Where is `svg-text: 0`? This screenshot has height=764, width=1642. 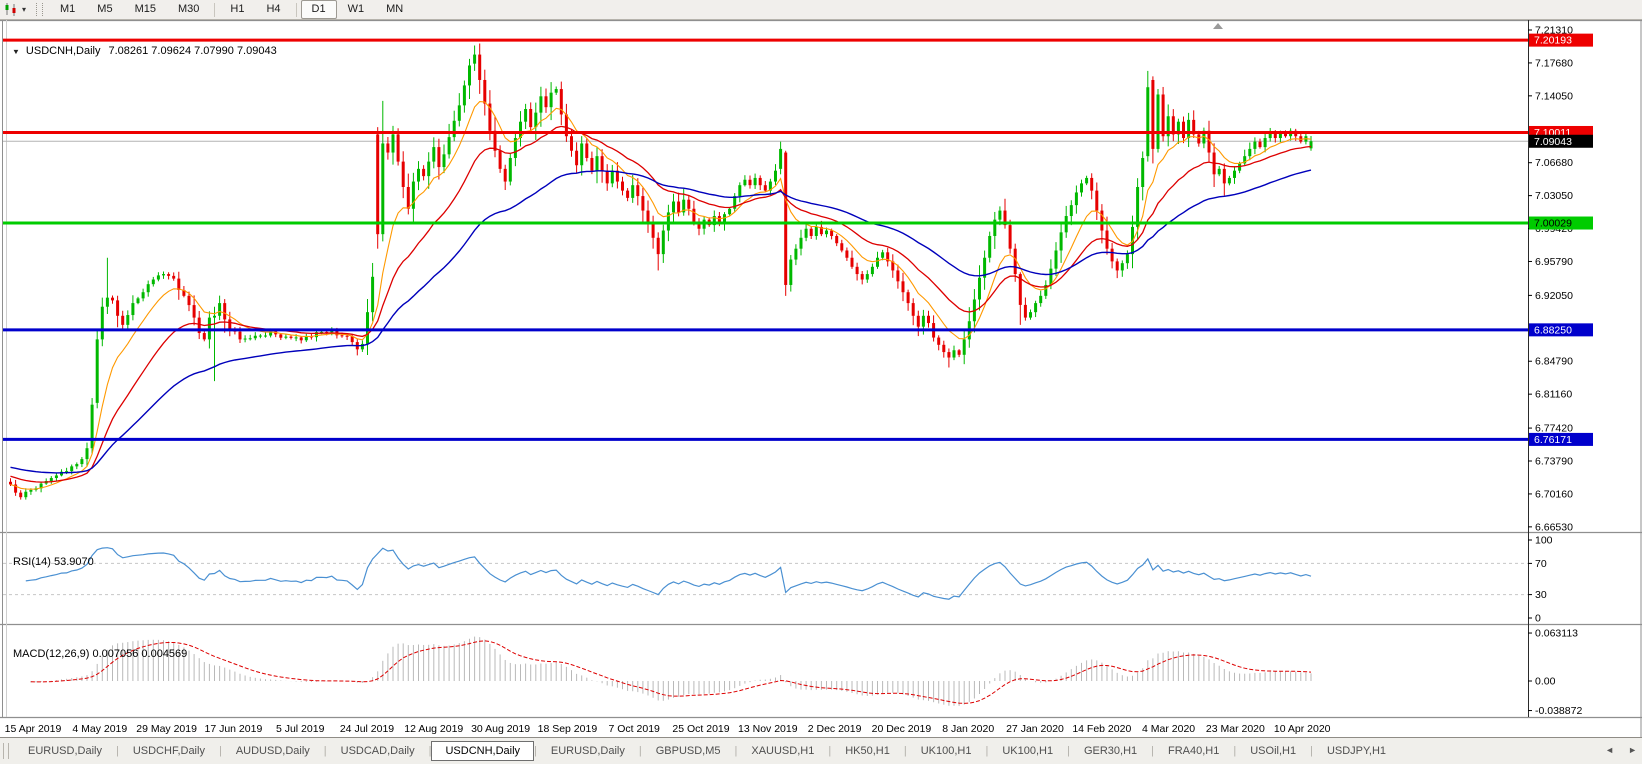
svg-text: 0 is located at coordinates (1538, 619).